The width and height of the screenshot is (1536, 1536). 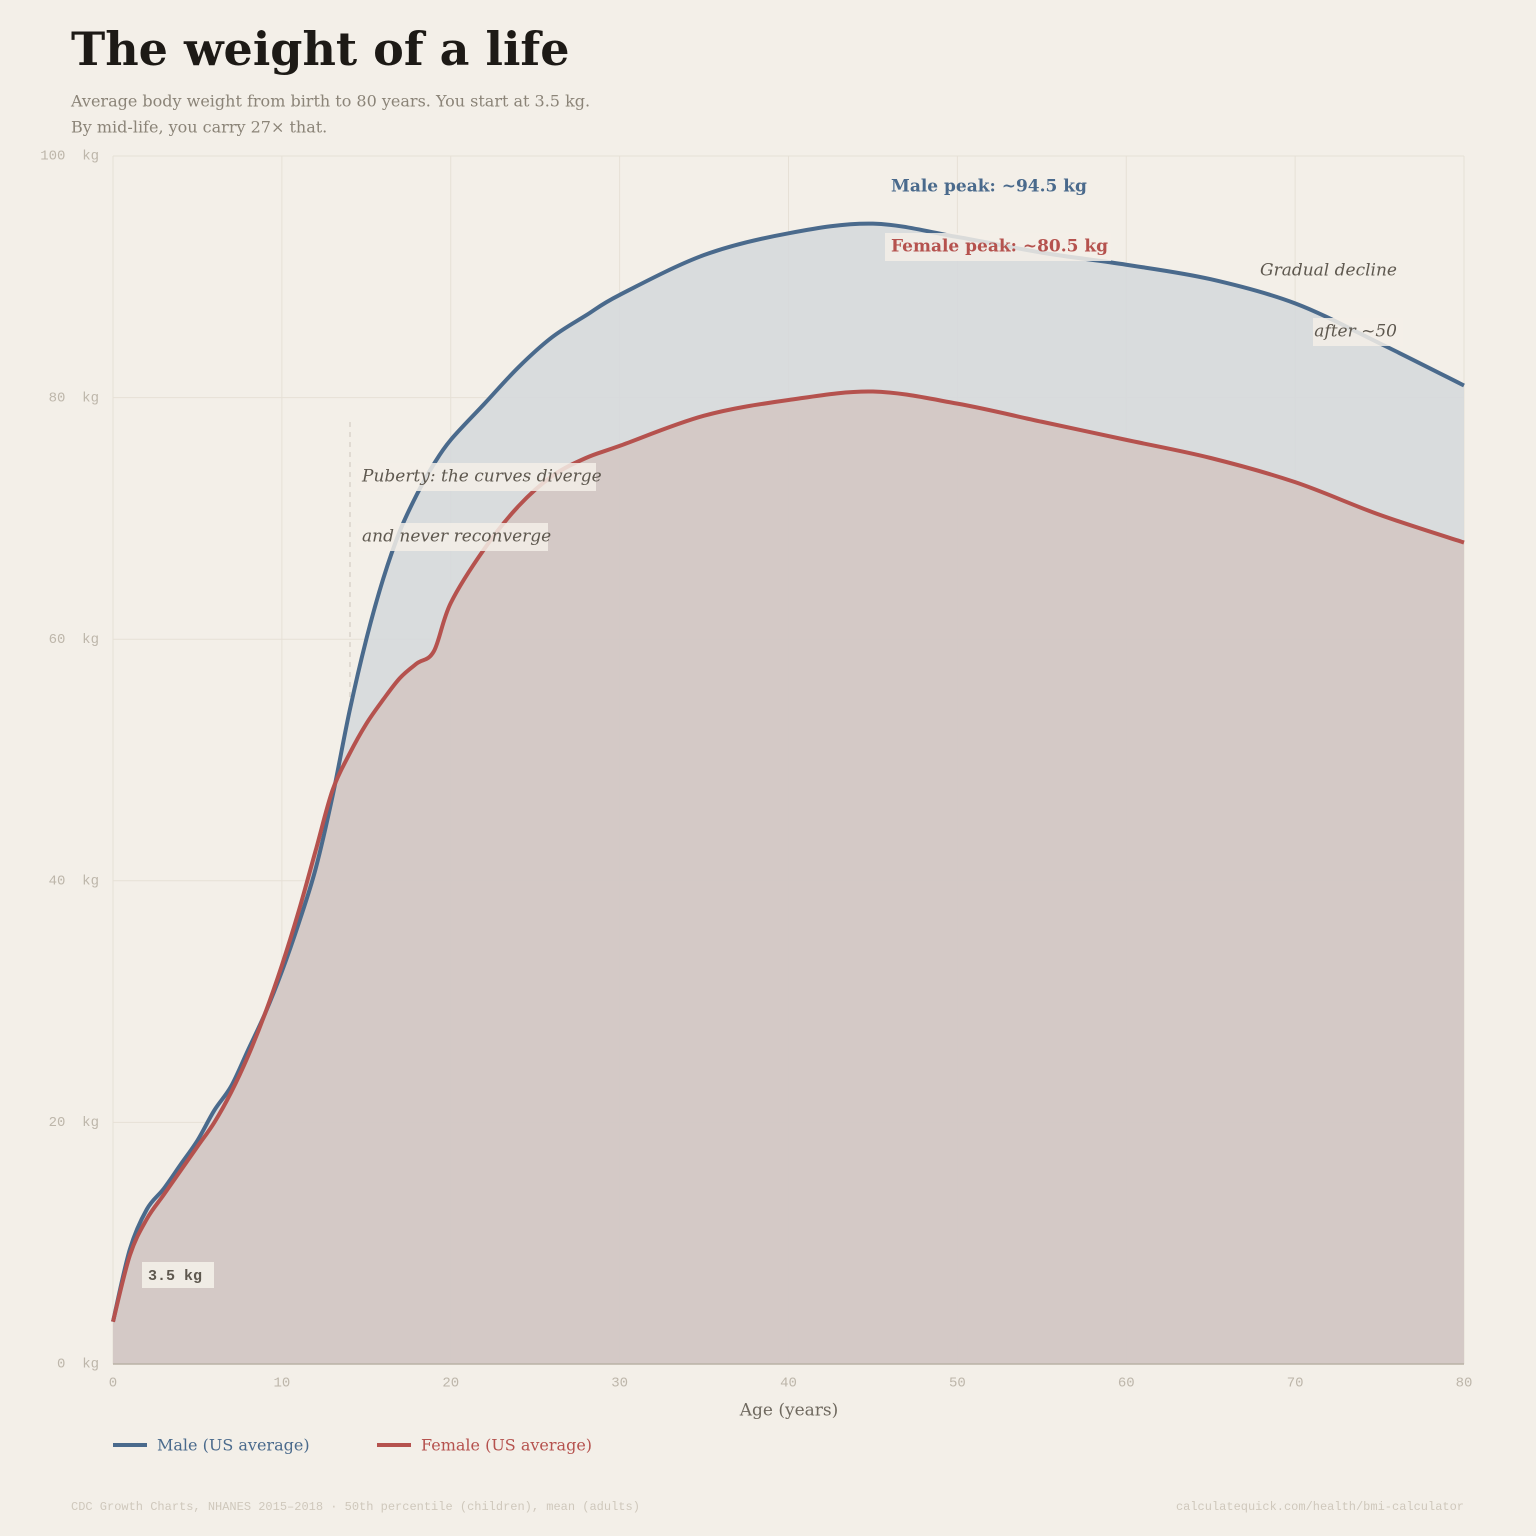 I want to click on annotation: after ~50, so click(x=1355, y=332).